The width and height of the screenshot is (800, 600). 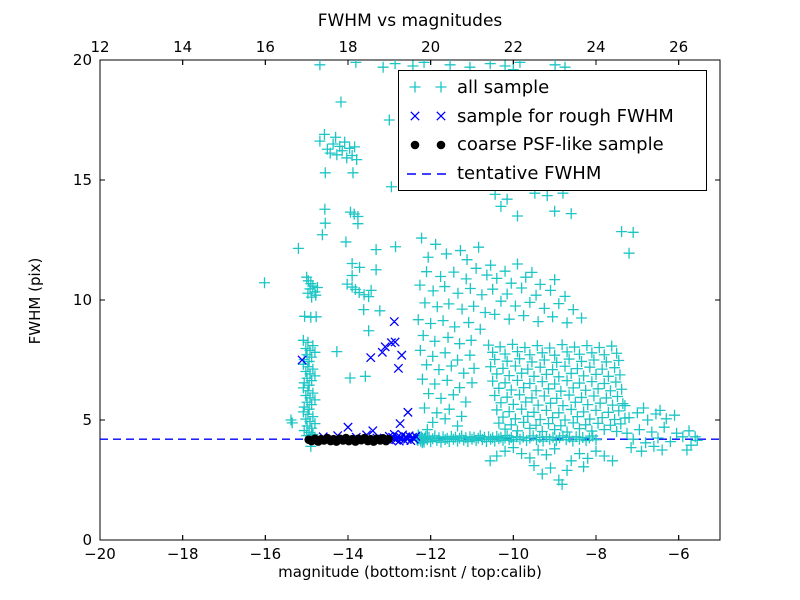 I want to click on x-top-tick-label: 26, so click(x=678, y=47).